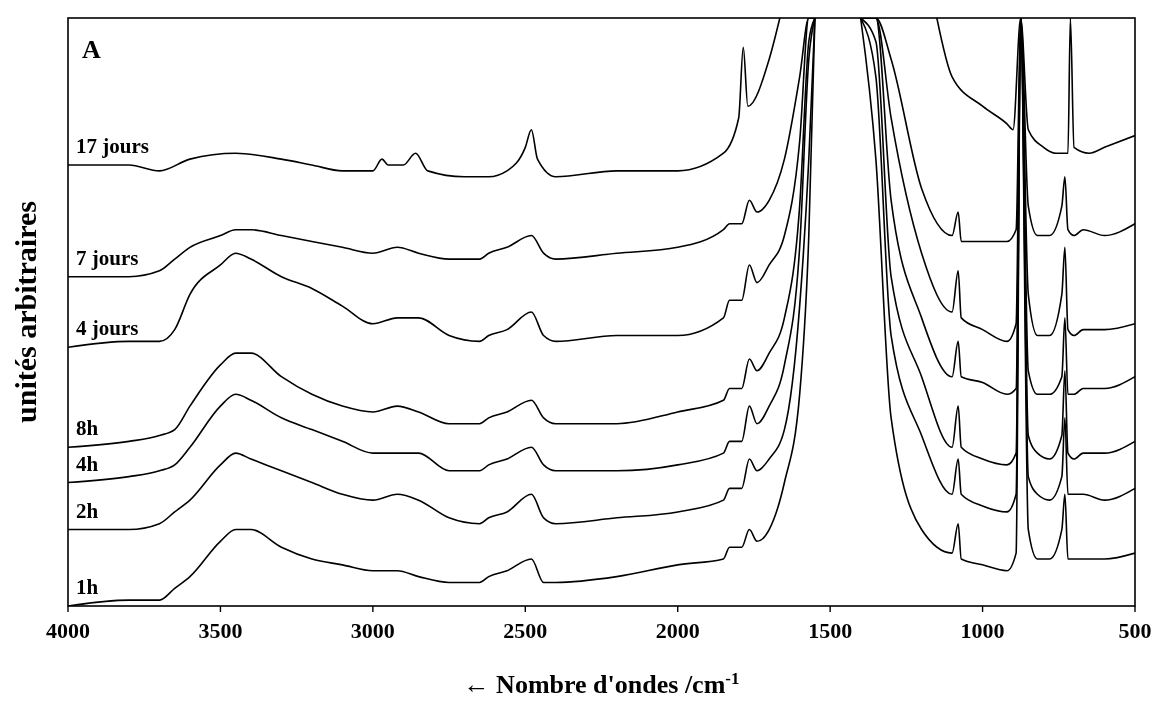  I want to click on x-tick-label: 4000, so click(68, 630).